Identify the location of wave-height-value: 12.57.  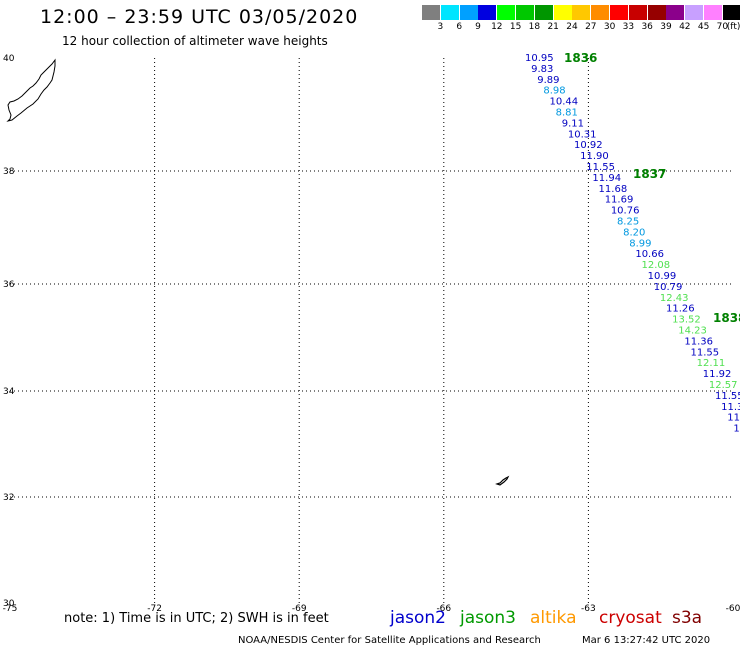
(723, 385).